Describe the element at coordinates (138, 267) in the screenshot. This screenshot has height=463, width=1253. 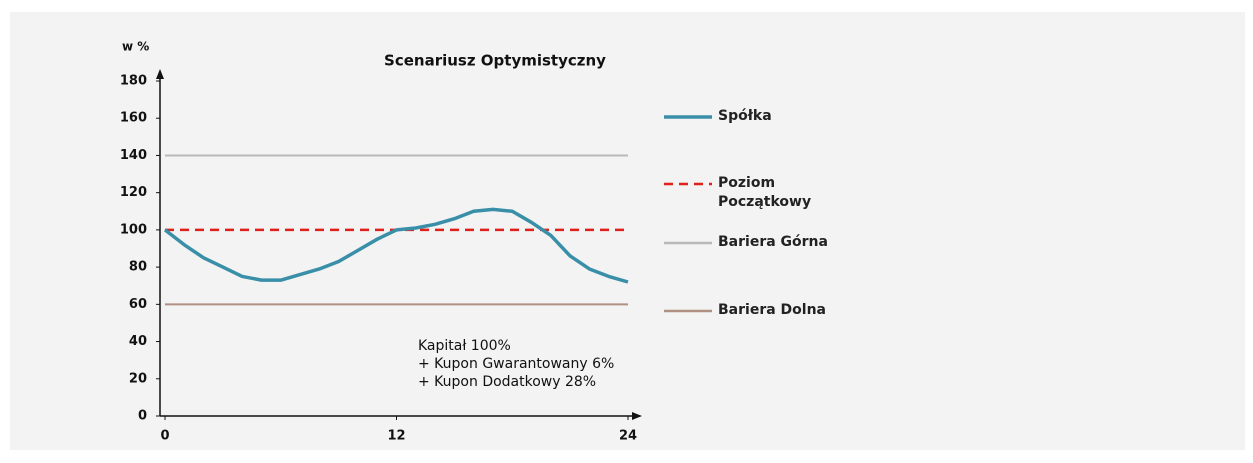
I see `y-tick-label: 80` at that location.